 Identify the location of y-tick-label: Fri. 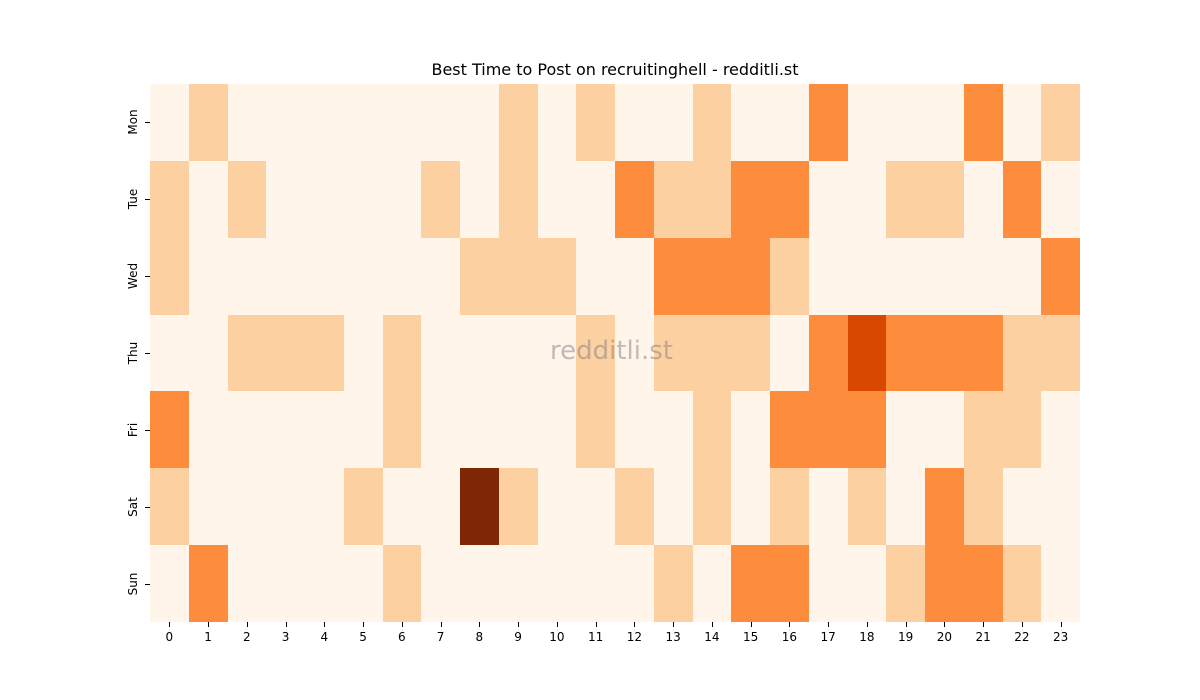
(133, 429).